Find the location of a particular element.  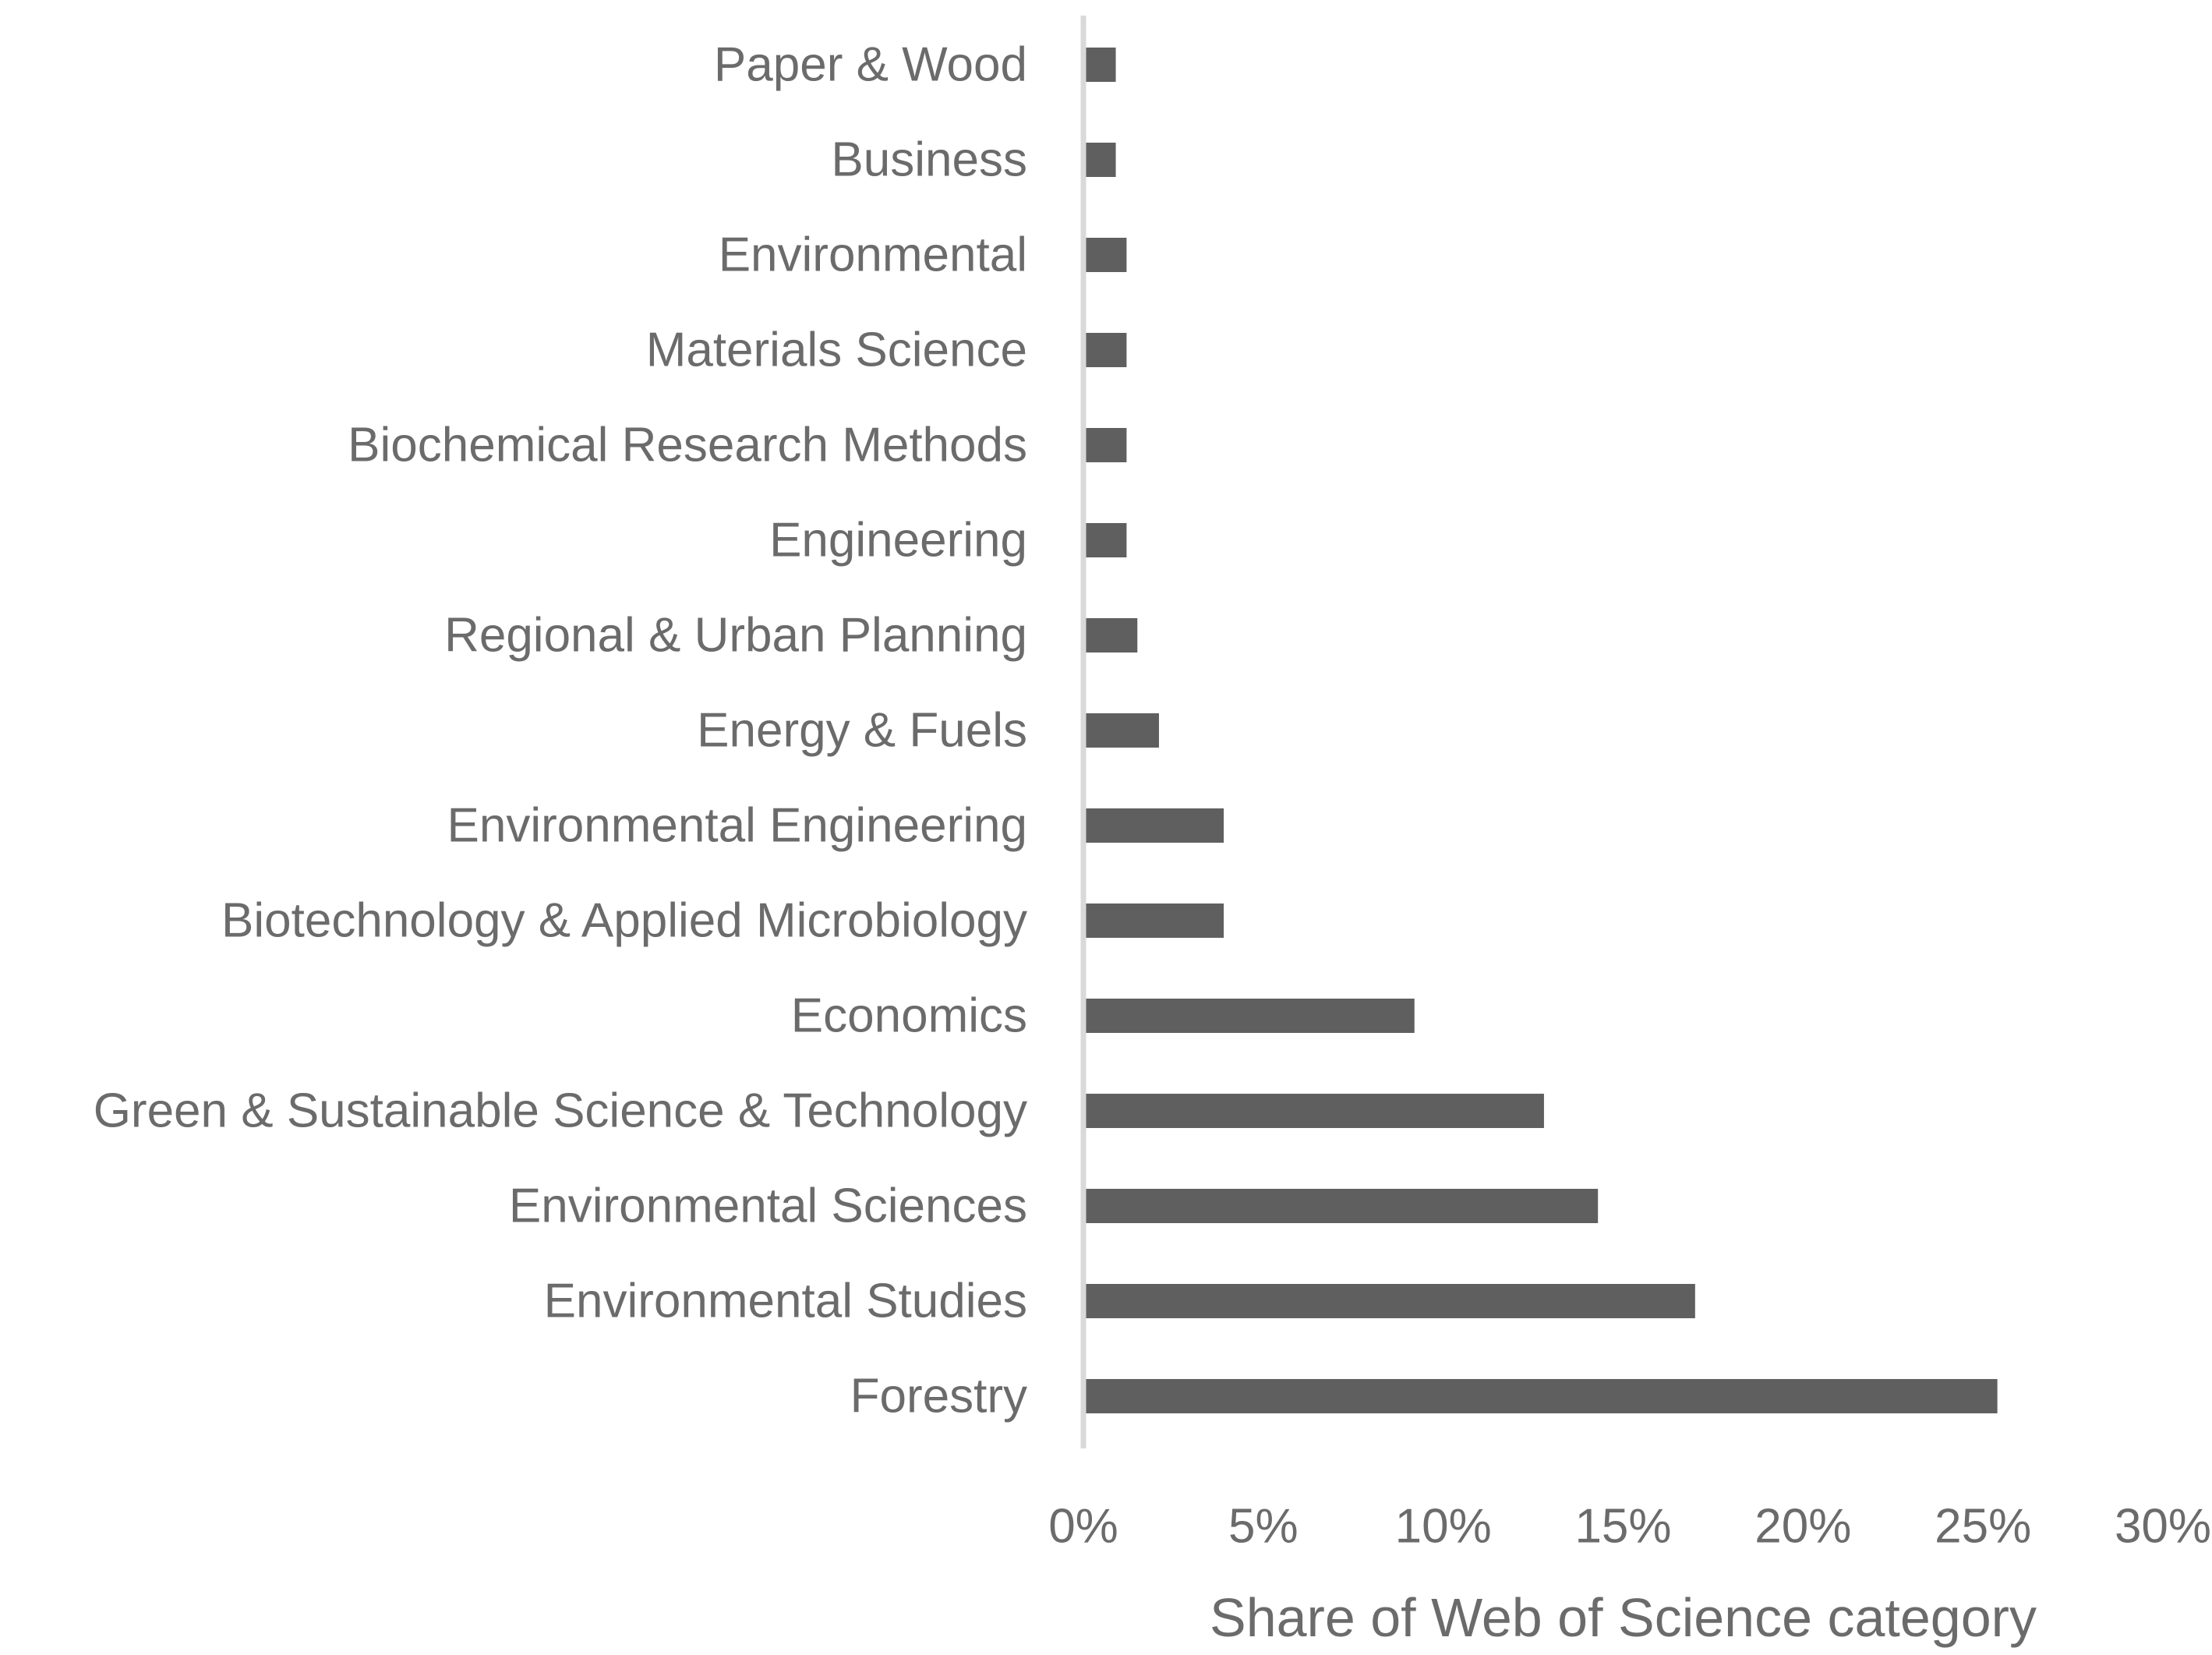

category-label: Biochemical Research Methods is located at coordinates (687, 445).